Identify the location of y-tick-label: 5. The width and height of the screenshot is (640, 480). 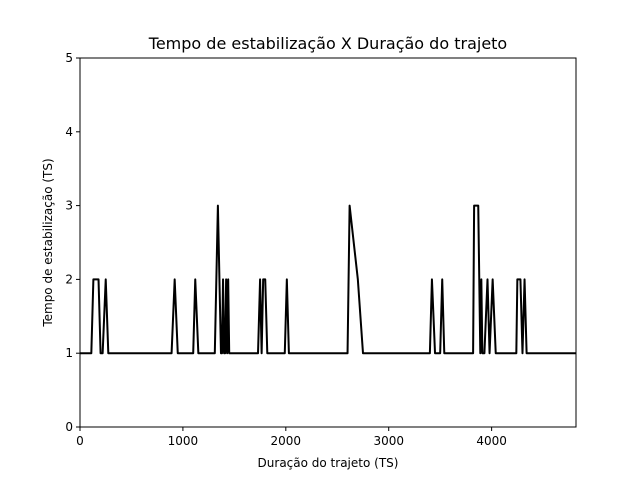
(69, 58).